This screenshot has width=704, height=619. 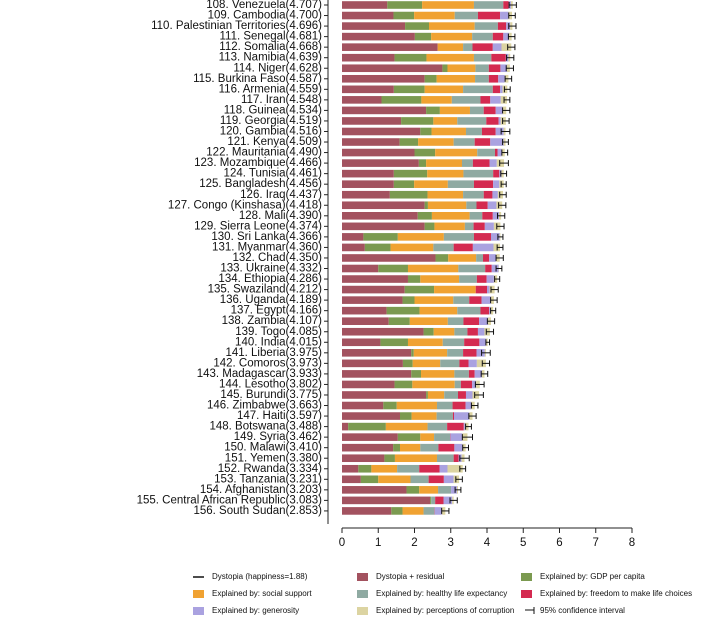 What do you see at coordinates (278, 342) in the screenshot?
I see `category-label: 140. India(4.015)` at bounding box center [278, 342].